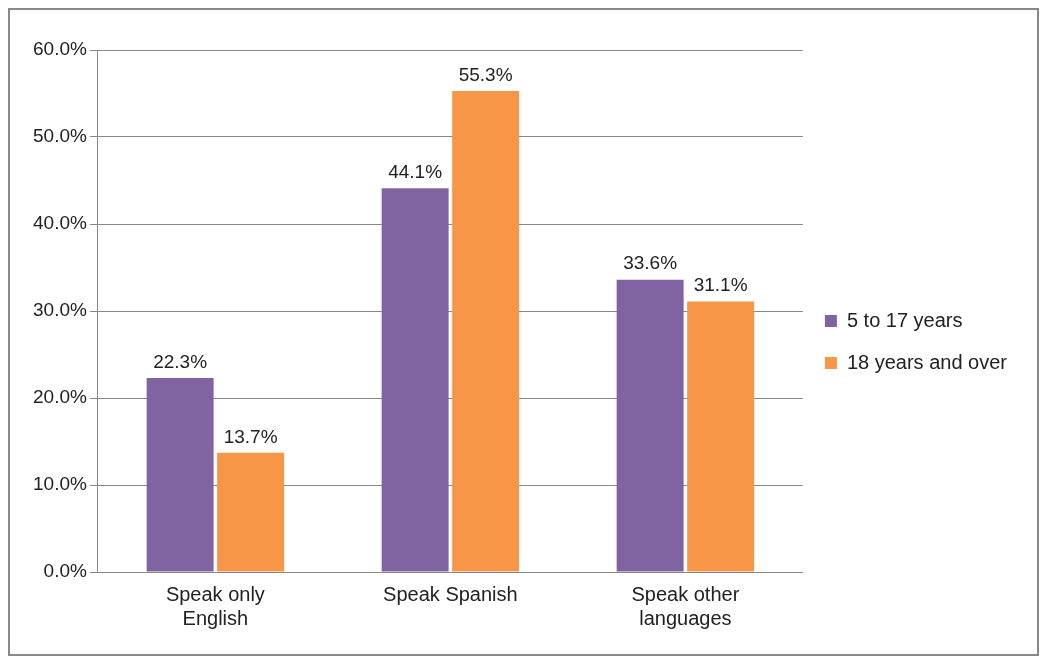 This screenshot has height=664, width=1049. What do you see at coordinates (450, 593) in the screenshot?
I see `x-tick-label: Speak Spanish` at bounding box center [450, 593].